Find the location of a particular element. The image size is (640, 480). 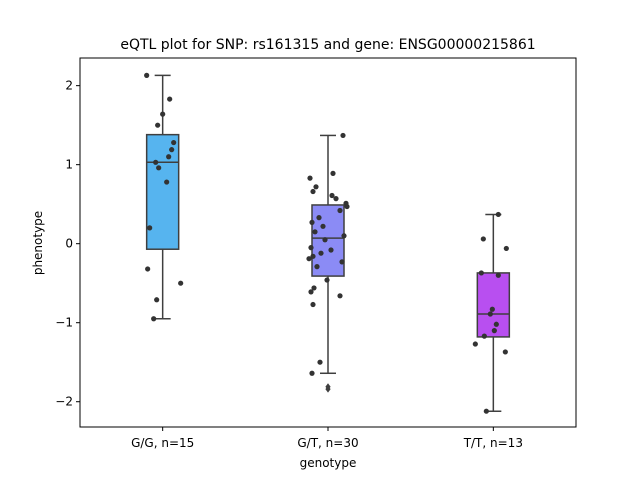

y-tick-label: 2 is located at coordinates (69, 86).